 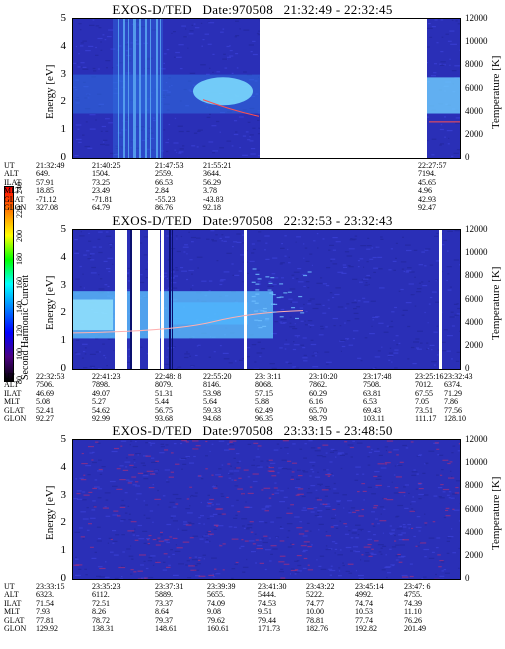 What do you see at coordinates (453, 385) in the screenshot?
I see `orbit-value: 6374.` at bounding box center [453, 385].